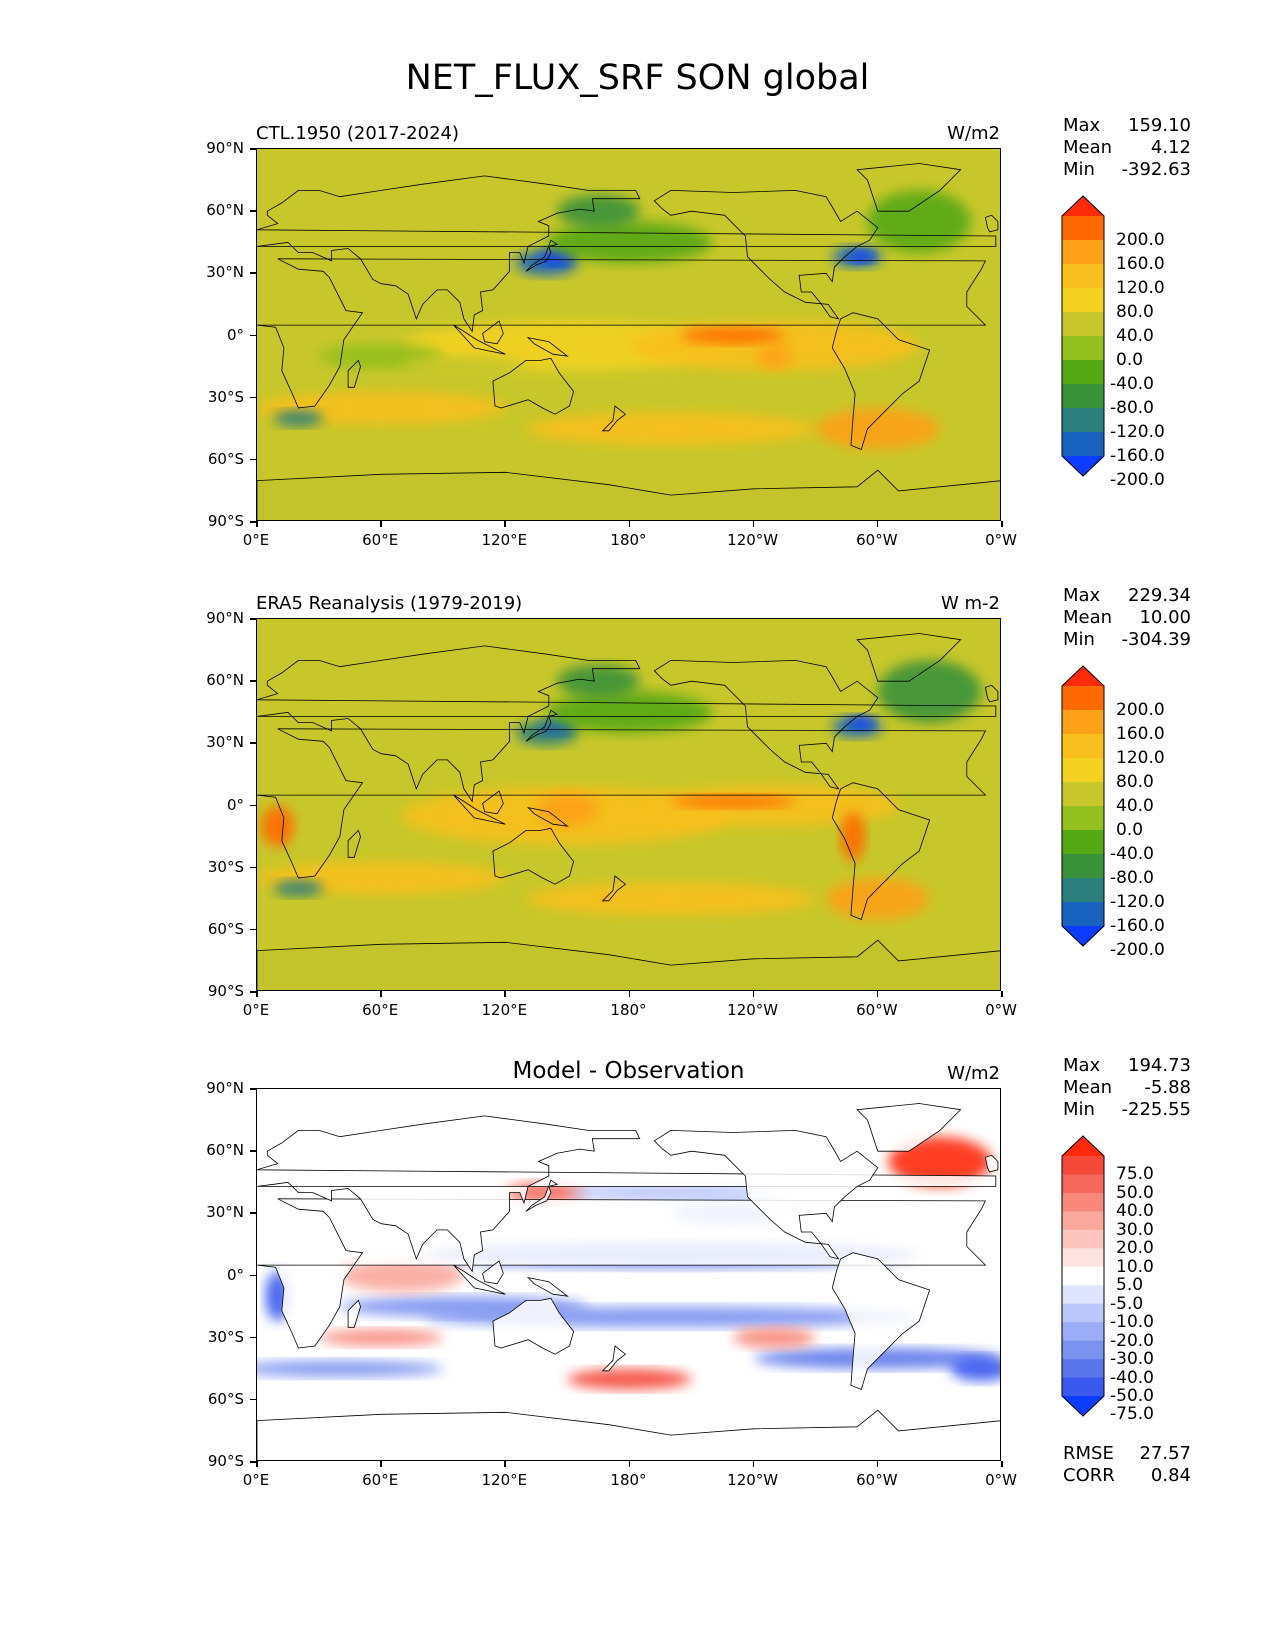  I want to click on coastline-samerica, so click(881, 1321).